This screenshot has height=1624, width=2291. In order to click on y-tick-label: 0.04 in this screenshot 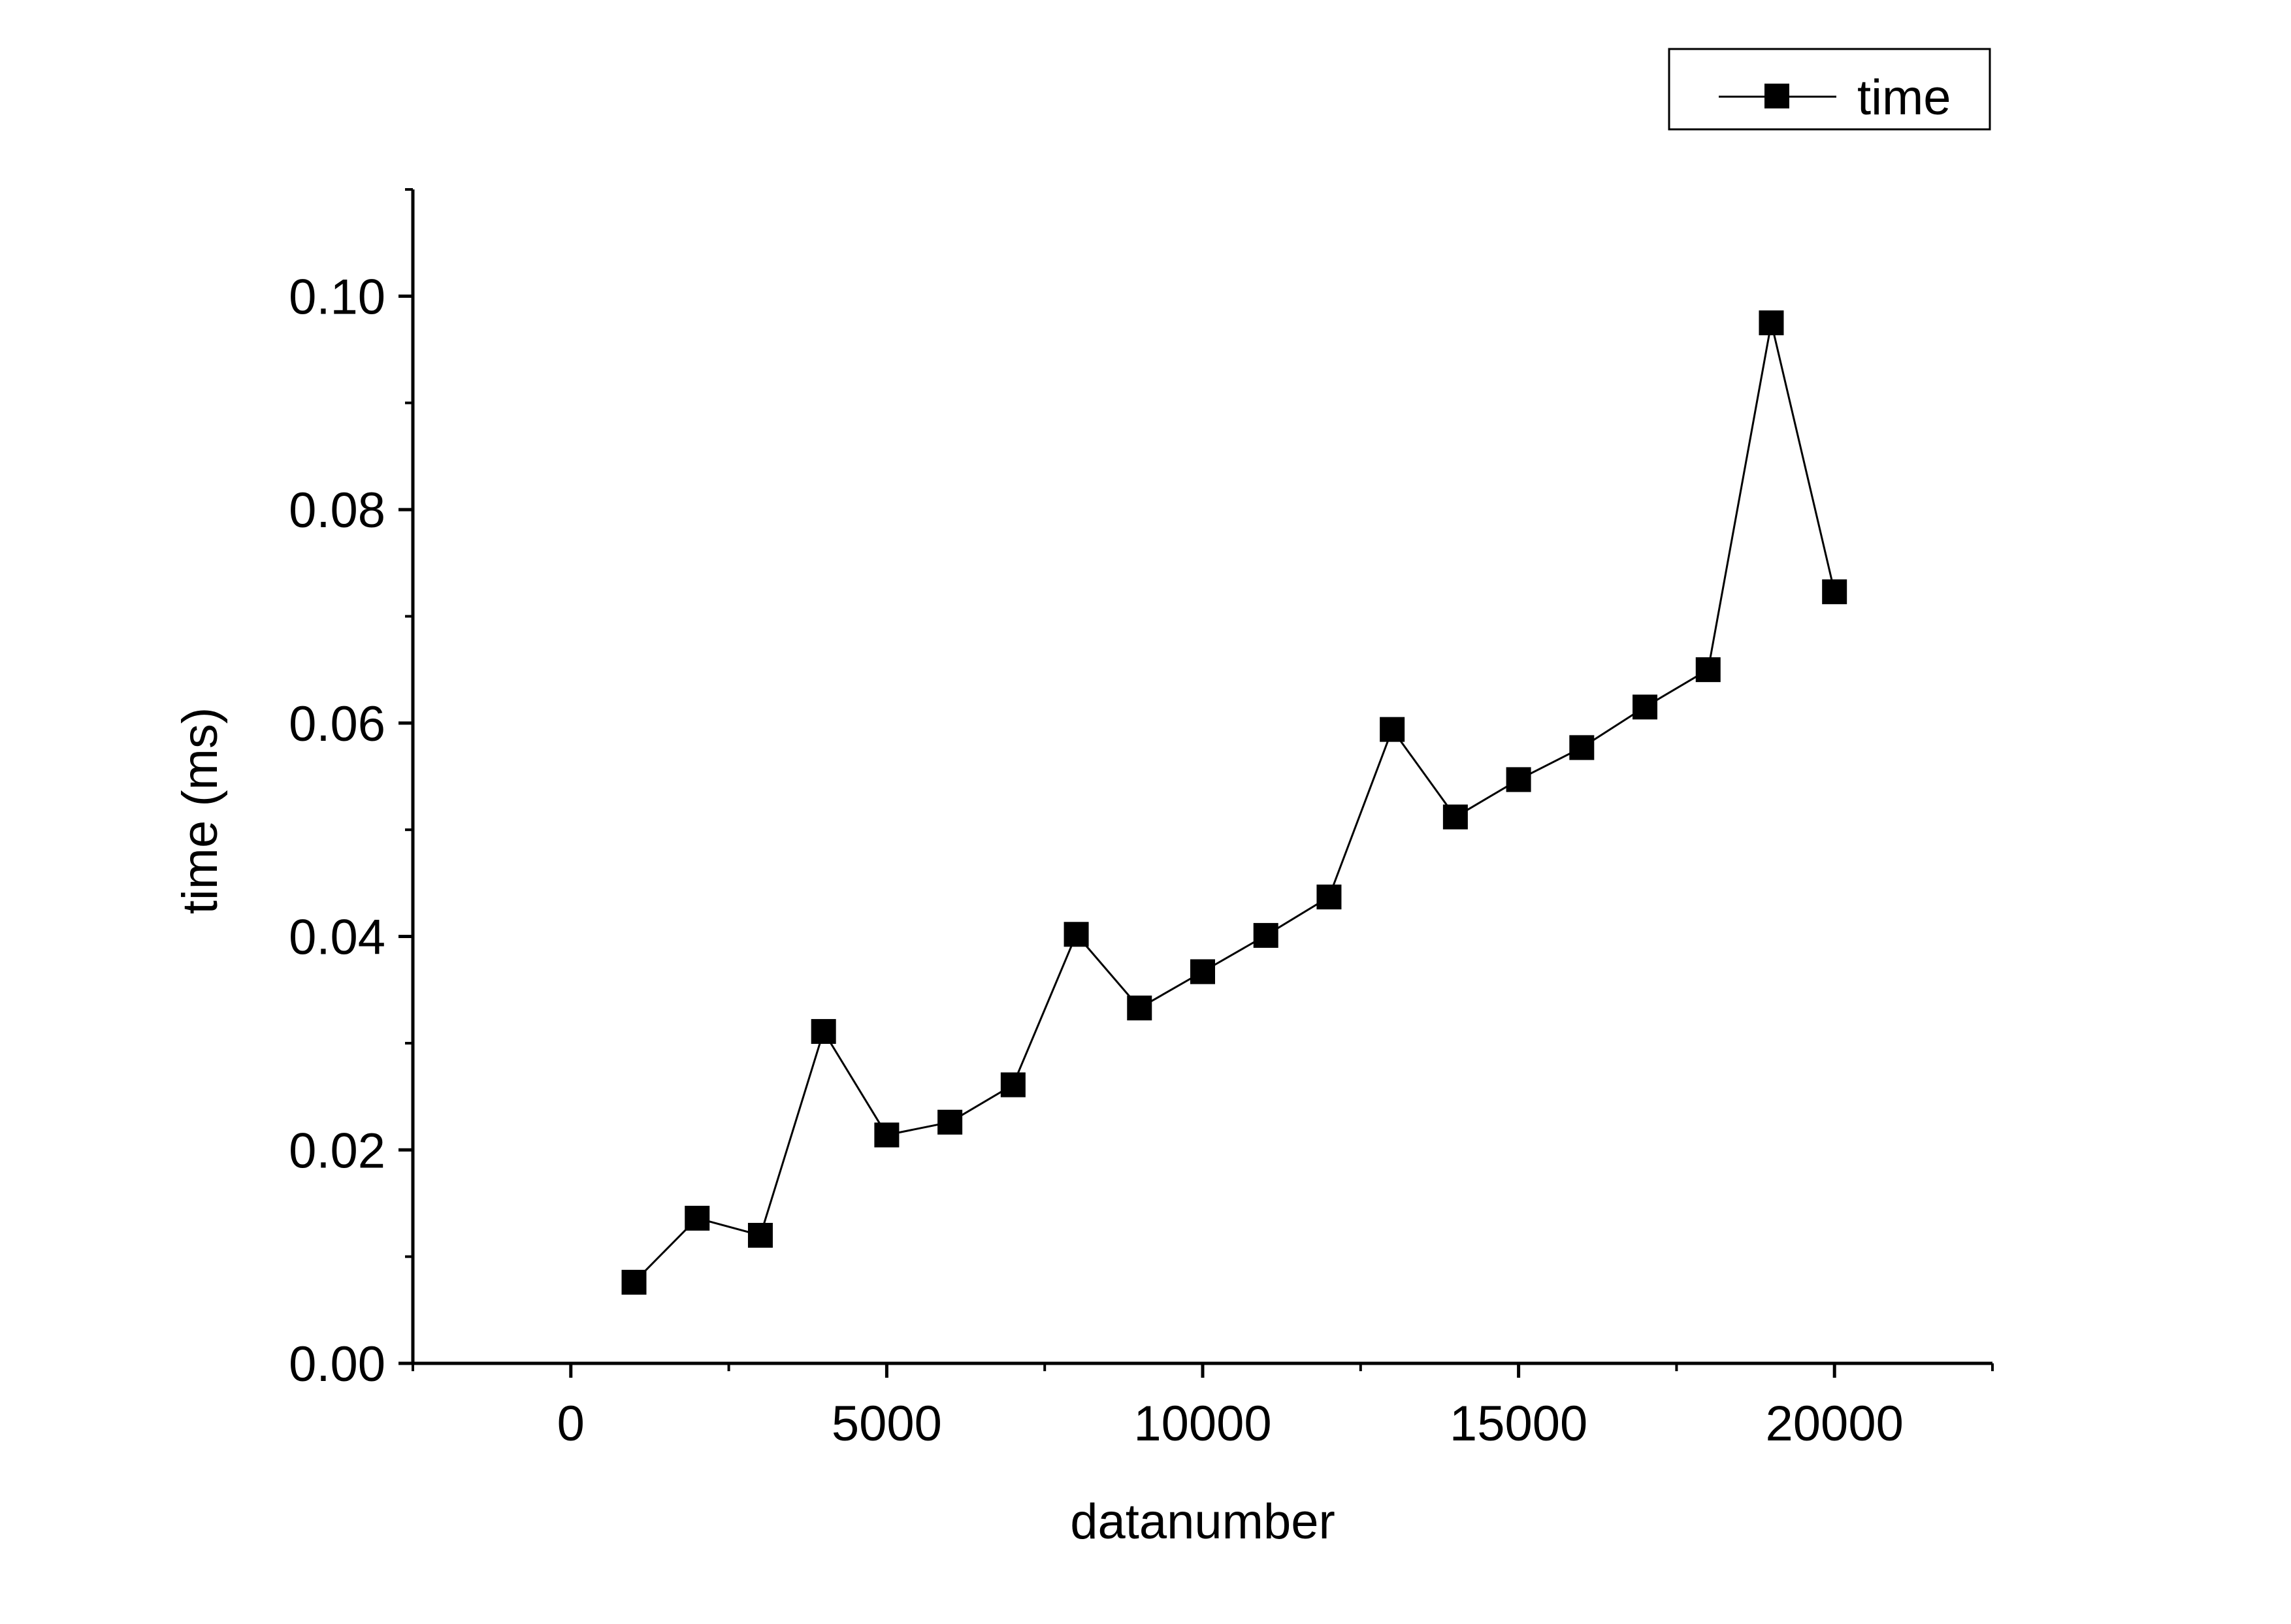, I will do `click(337, 938)`.